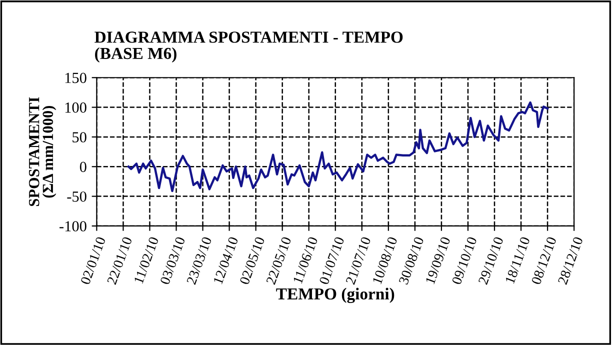 Image resolution: width=612 pixels, height=345 pixels. I want to click on x-tick-label: 12/04/10, so click(225, 260).